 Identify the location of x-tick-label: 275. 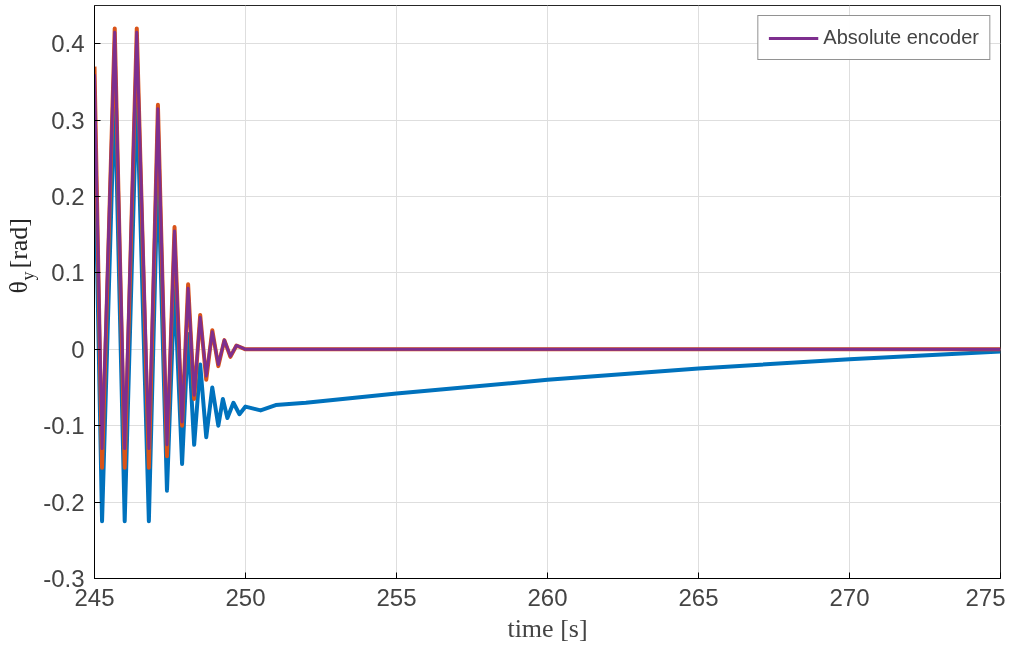
(985, 597).